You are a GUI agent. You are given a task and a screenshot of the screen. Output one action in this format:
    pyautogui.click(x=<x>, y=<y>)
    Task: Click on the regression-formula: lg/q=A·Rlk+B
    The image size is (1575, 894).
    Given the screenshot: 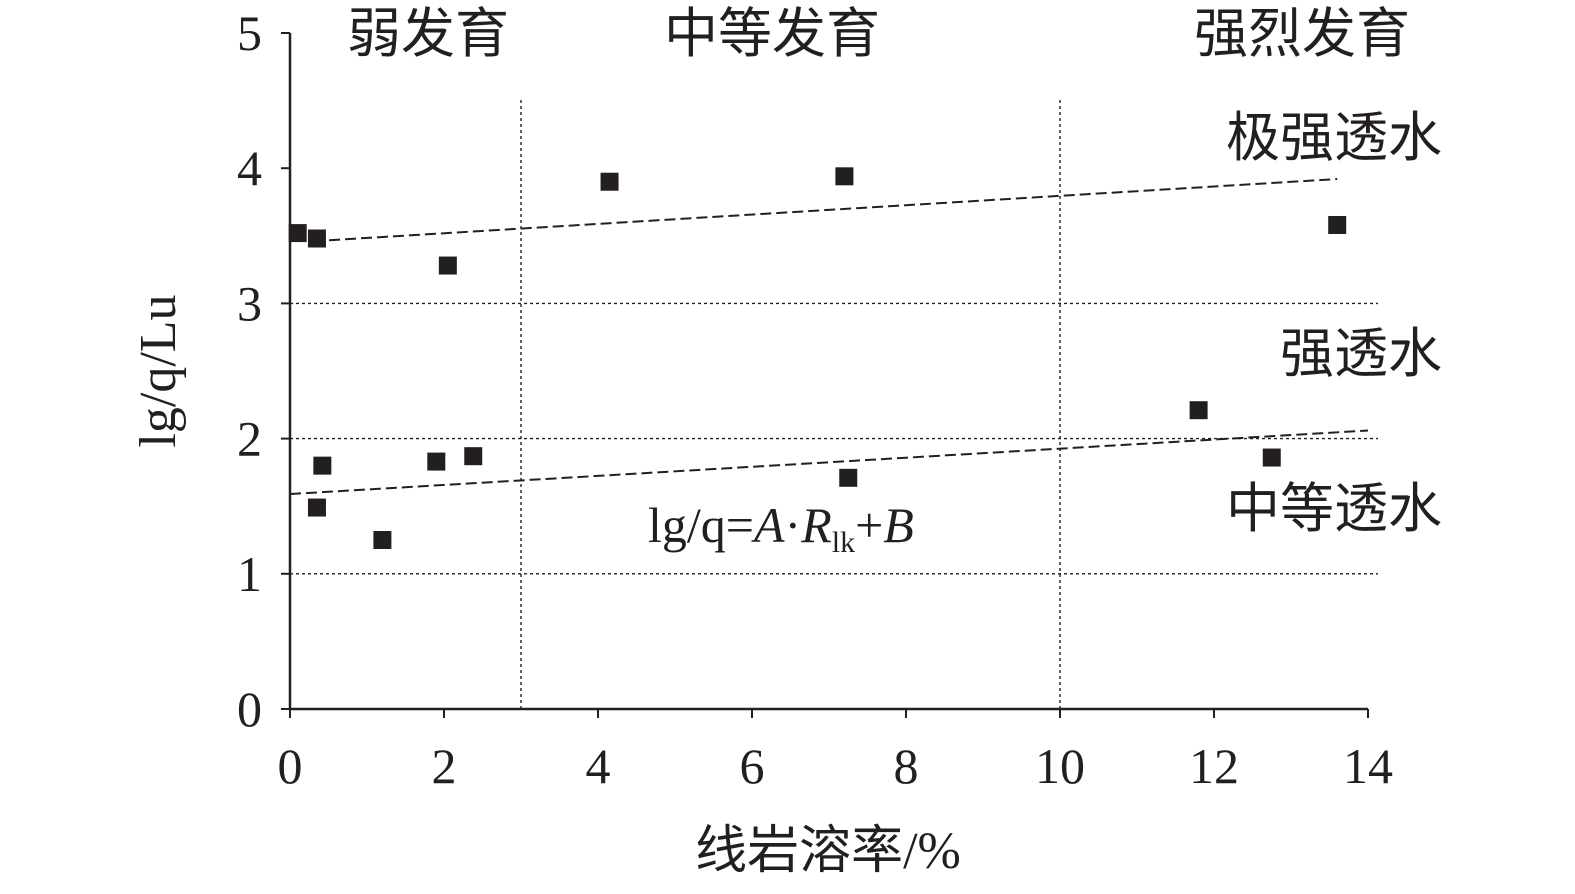 What is the action you would take?
    pyautogui.click(x=781, y=528)
    